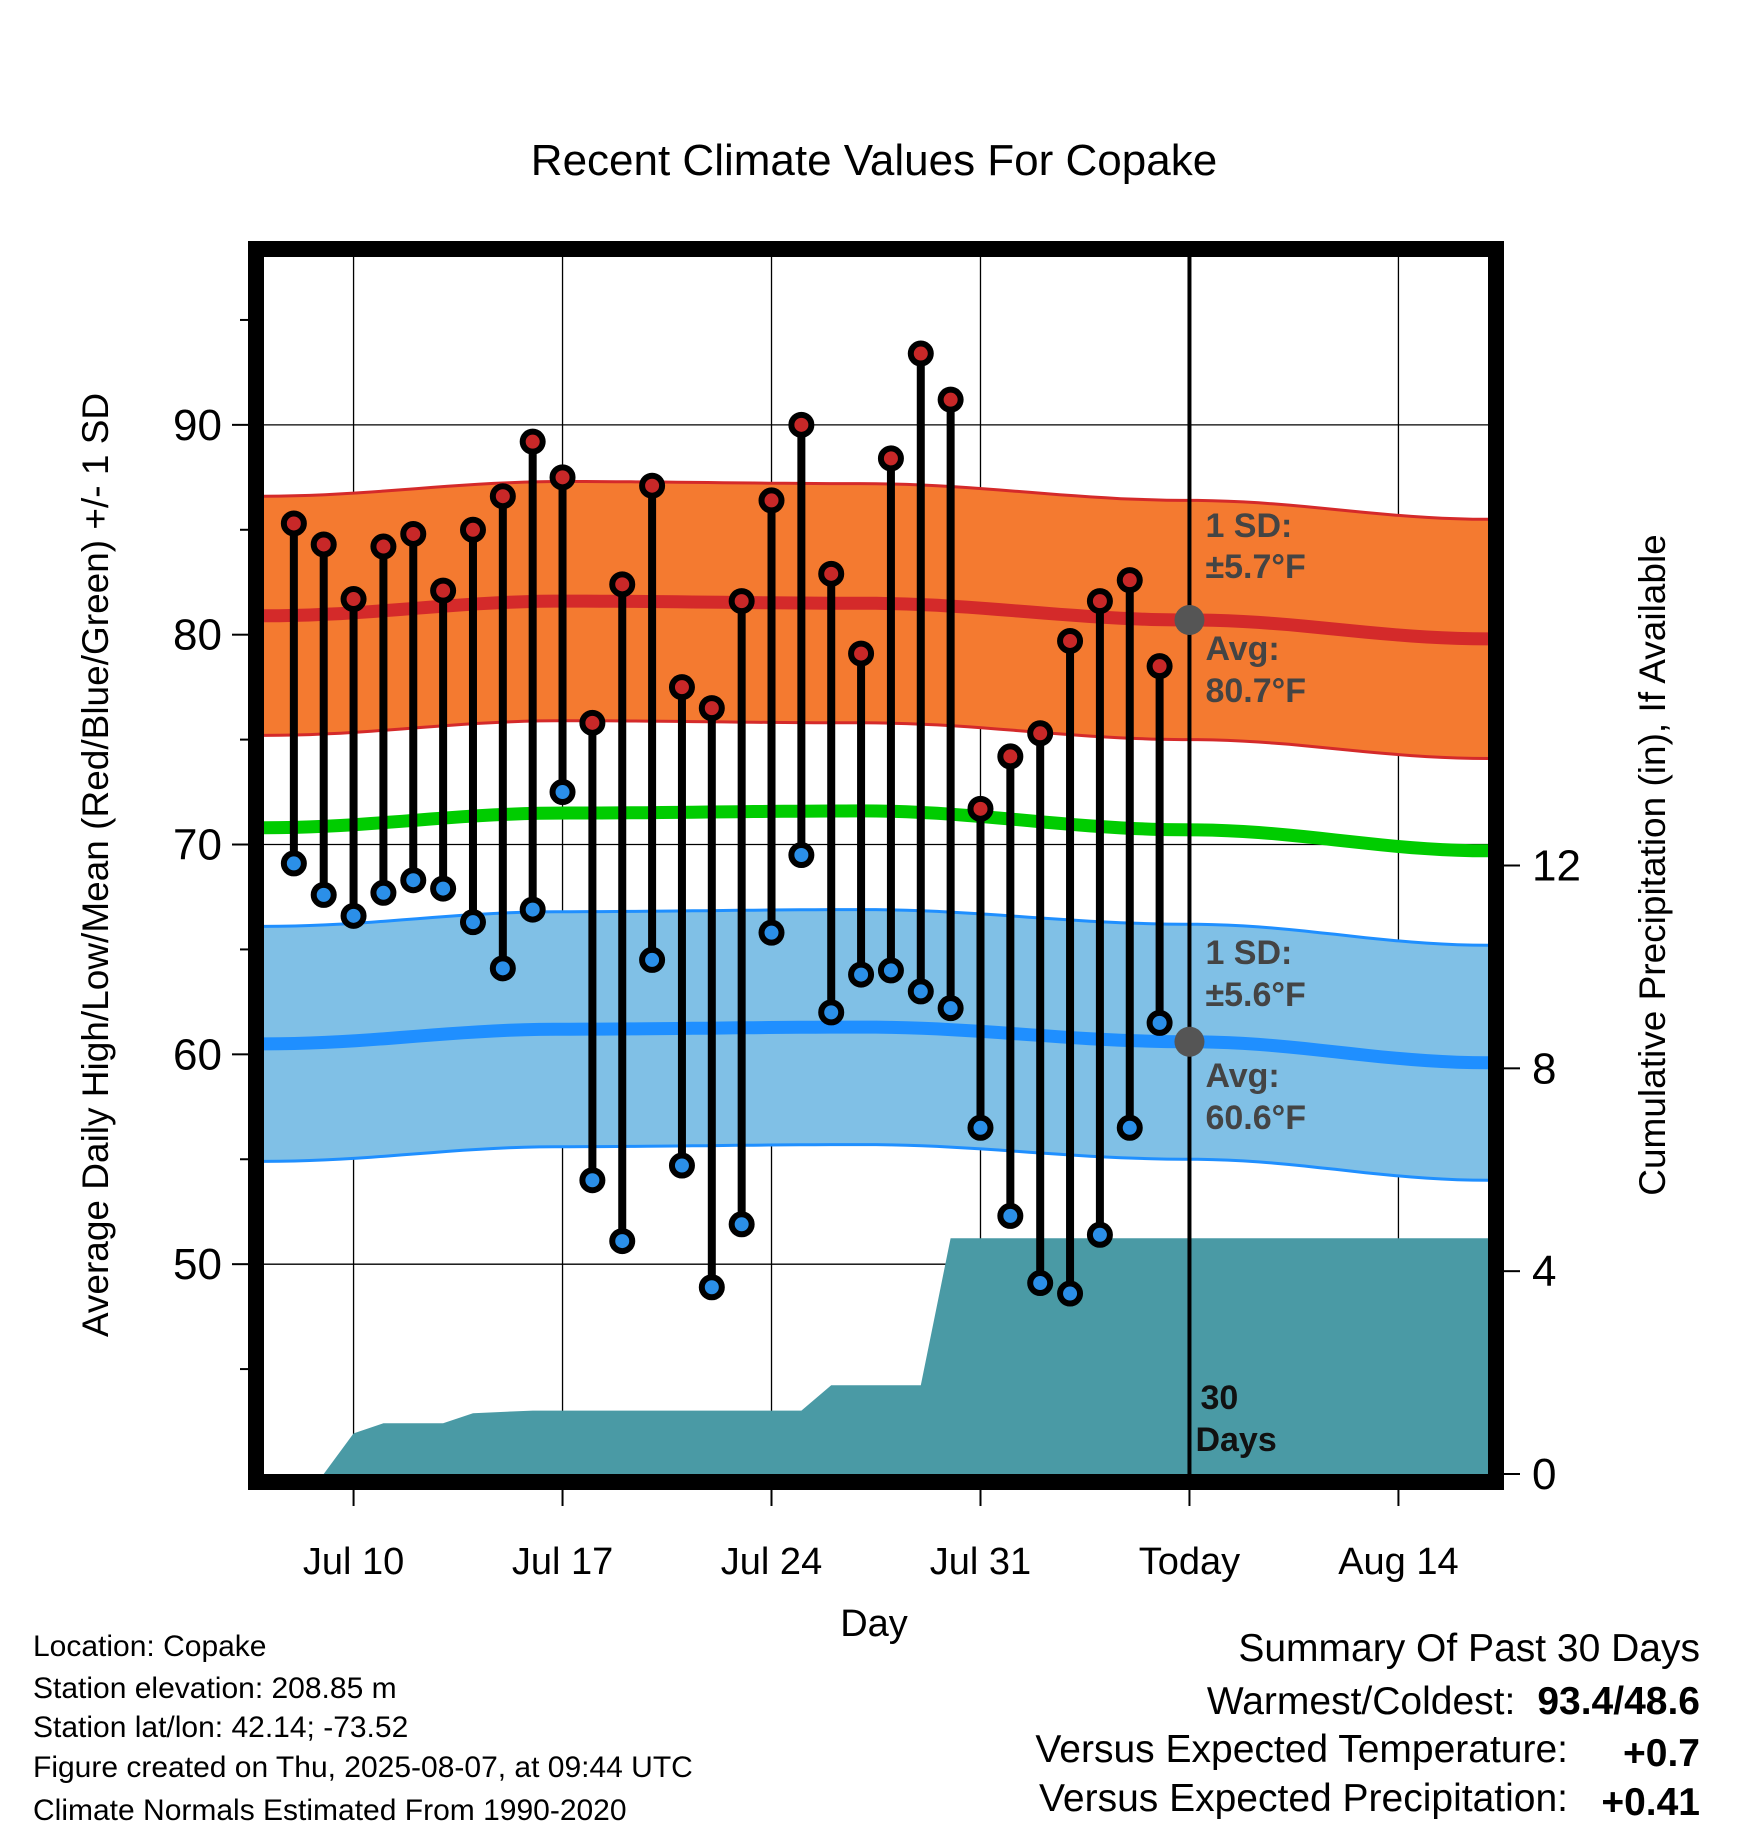  I want to click on x-tick-label: Jul 10, so click(353, 1562).